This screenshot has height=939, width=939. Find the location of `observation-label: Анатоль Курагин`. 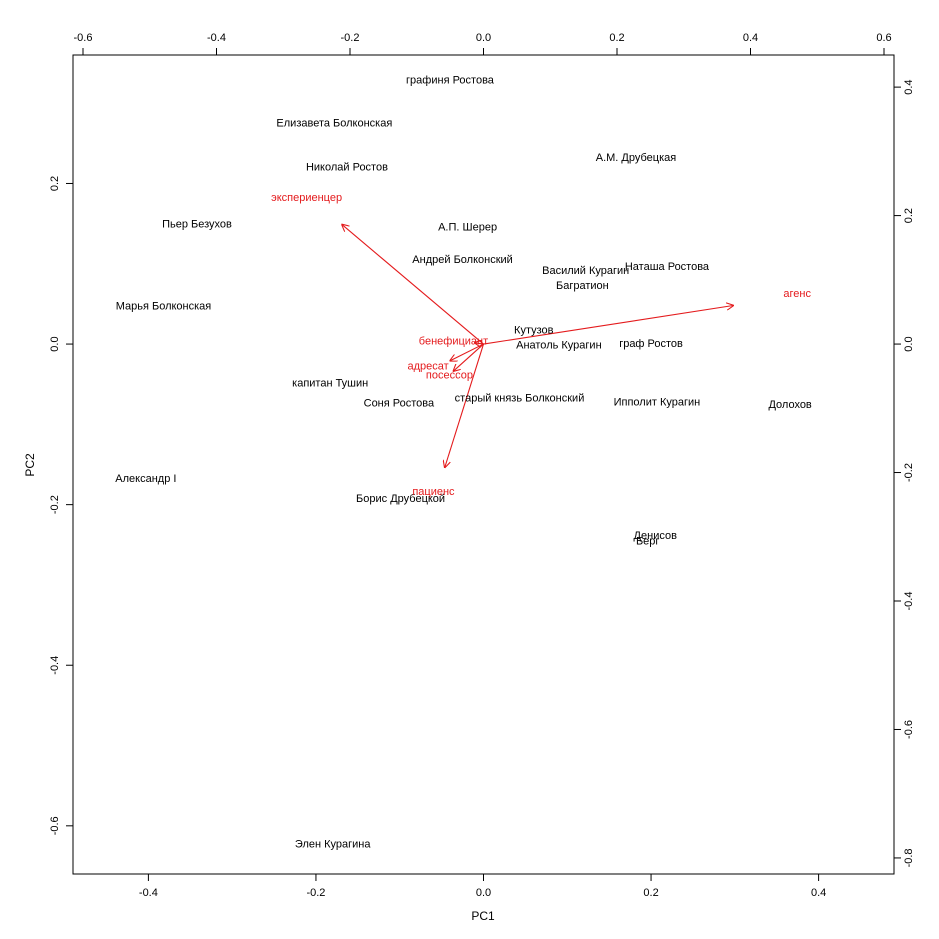

observation-label: Анатоль Курагин is located at coordinates (559, 346).